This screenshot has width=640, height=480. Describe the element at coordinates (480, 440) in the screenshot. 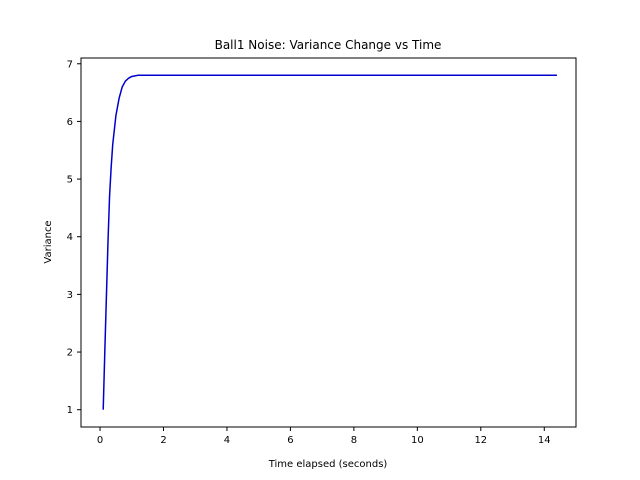

I see `x-tick-label: 12` at that location.